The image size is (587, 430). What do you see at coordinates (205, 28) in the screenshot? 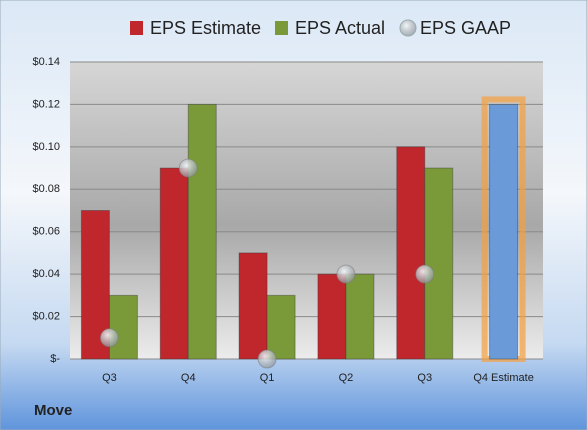
I see `legend-label: EPS Estimate` at bounding box center [205, 28].